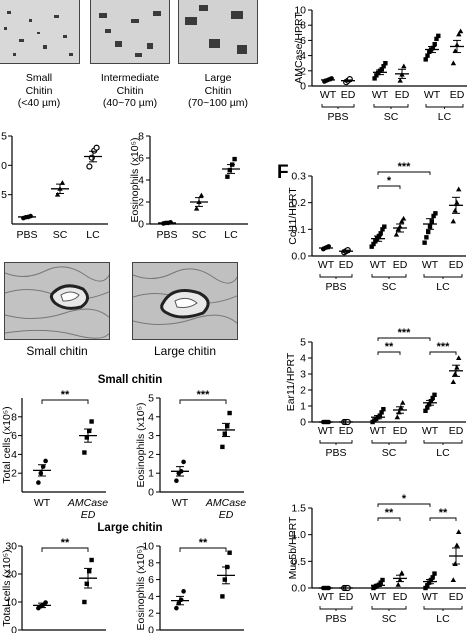 The height and width of the screenshot is (633, 474). I want to click on y-tick-label: 3, so click(151, 436).